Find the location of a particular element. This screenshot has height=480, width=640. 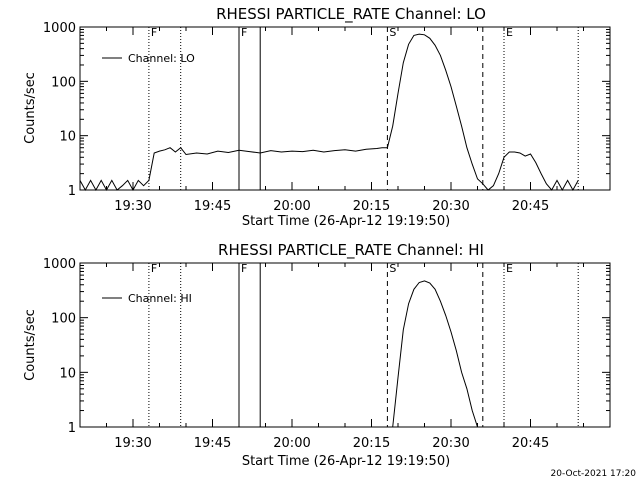

legend: Channel: LO is located at coordinates (148, 58).